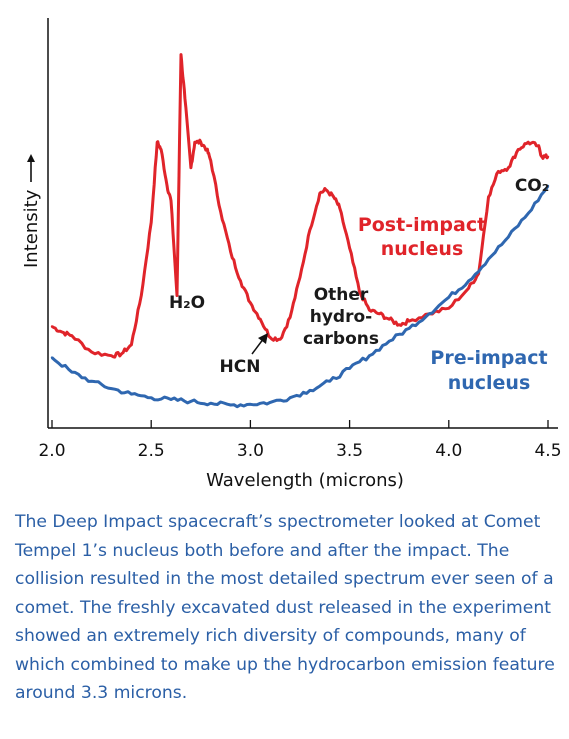  I want to click on x-tick-label: 4.5, so click(547, 451).